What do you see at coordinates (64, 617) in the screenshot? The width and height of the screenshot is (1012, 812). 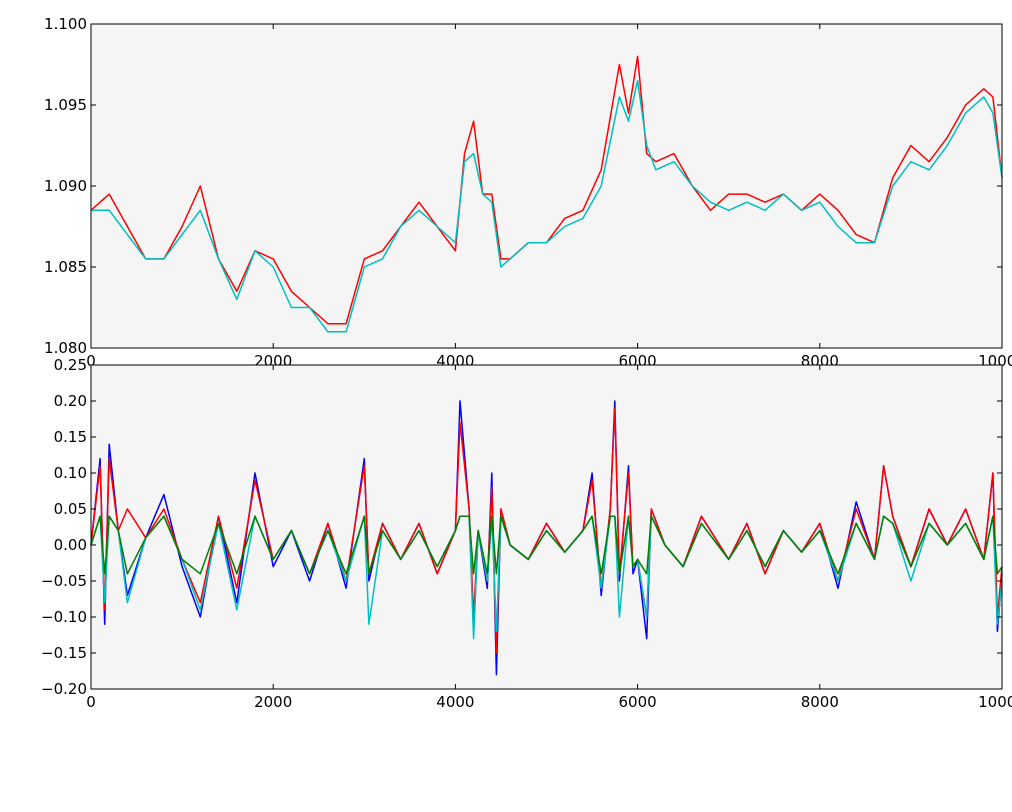 I see `y-tick-label: −0.10` at bounding box center [64, 617].